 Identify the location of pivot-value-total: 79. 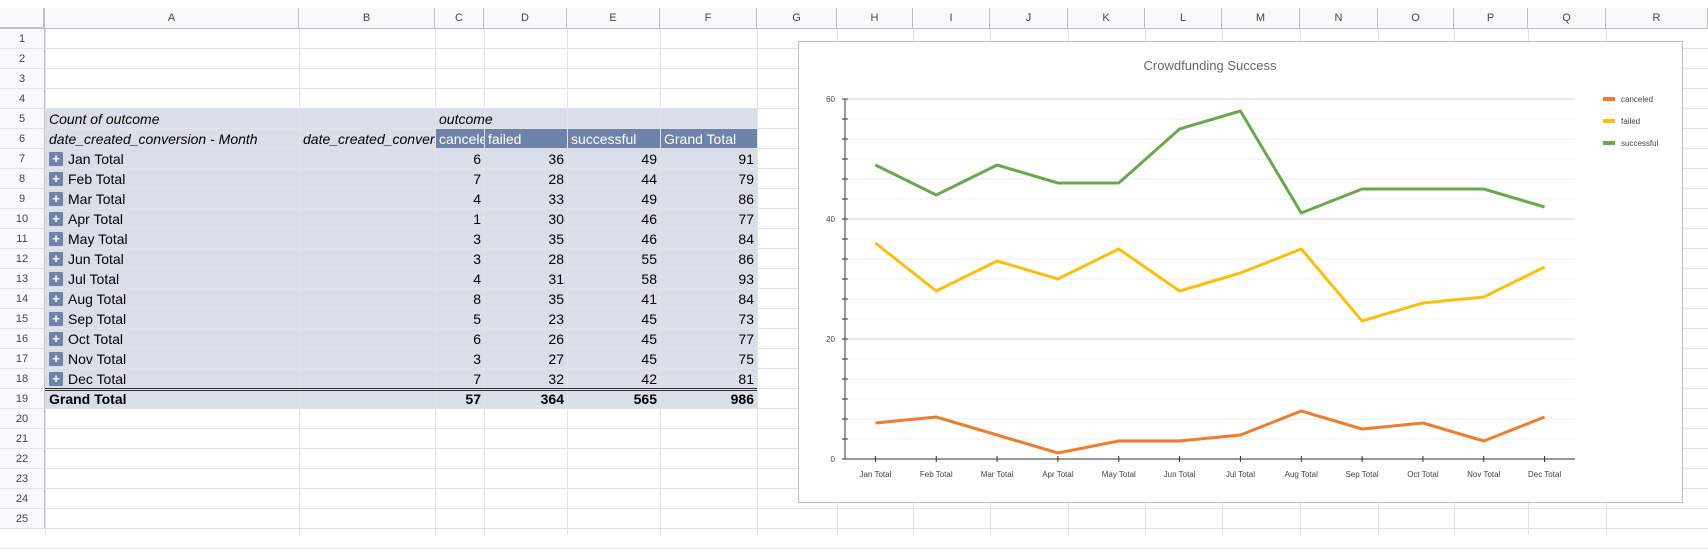
(709, 178).